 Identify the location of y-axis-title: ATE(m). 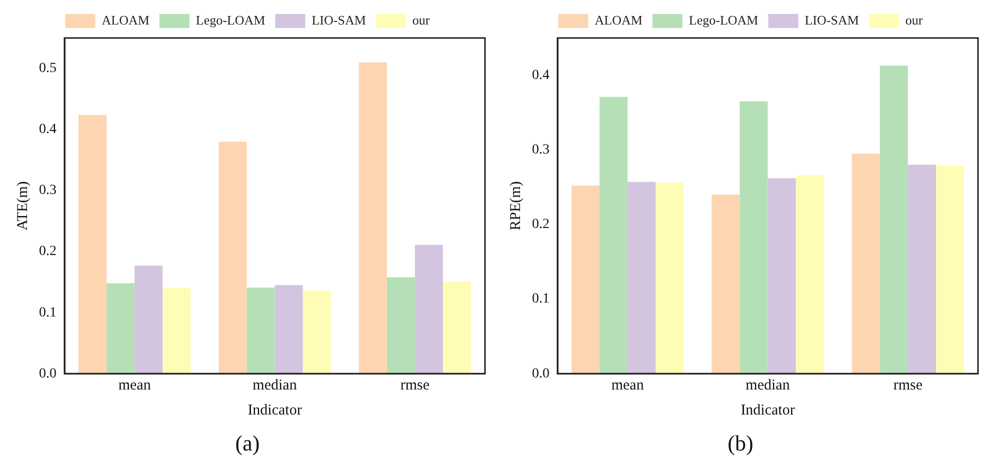
(22, 205).